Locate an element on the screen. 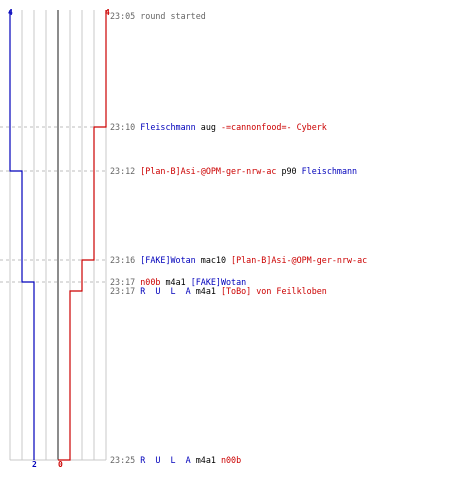 The height and width of the screenshot is (500, 450). event-time: 23:25 is located at coordinates (123, 460).